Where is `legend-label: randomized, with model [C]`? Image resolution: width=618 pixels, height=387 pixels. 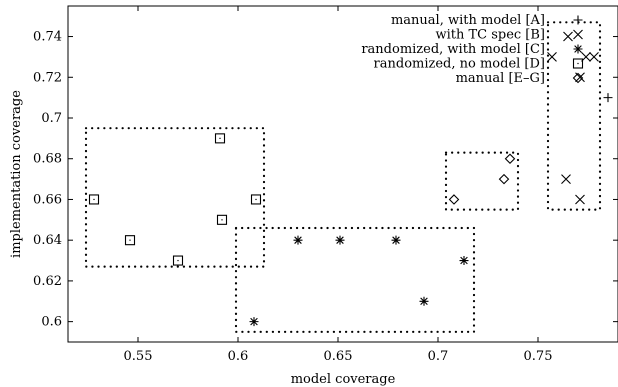 legend-label: randomized, with model [C] is located at coordinates (453, 49).